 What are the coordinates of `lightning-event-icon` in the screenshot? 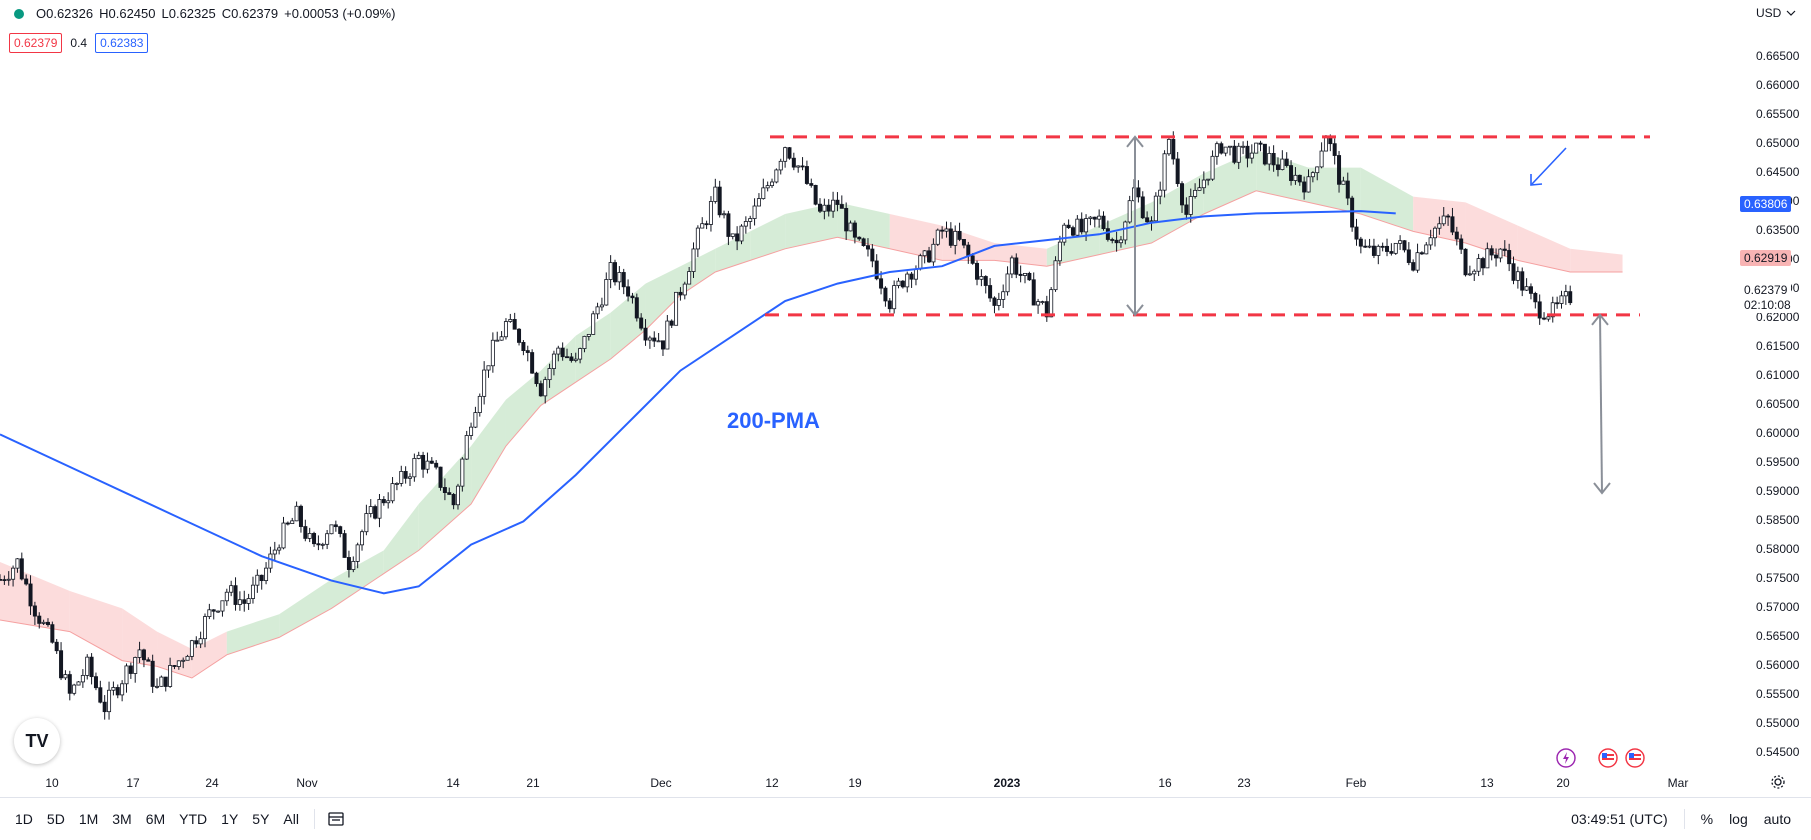 It's located at (1566, 758).